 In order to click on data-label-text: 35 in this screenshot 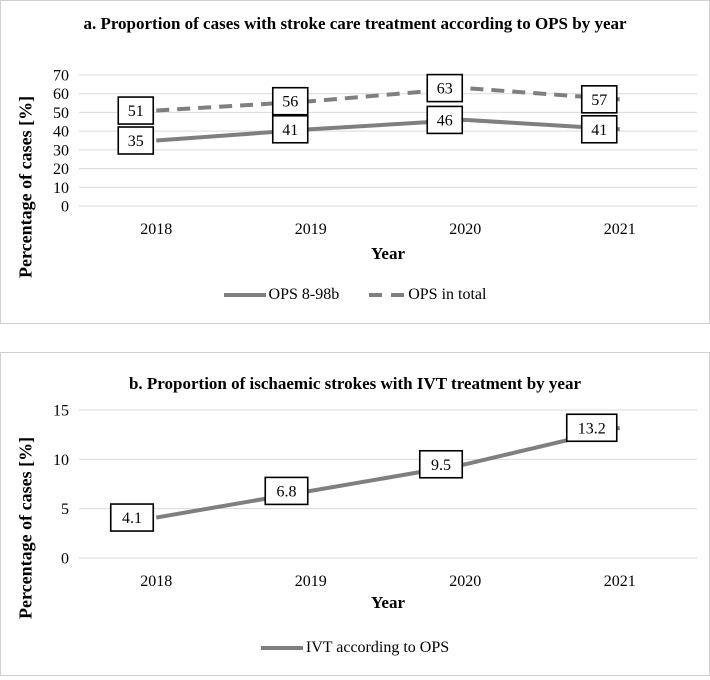, I will do `click(136, 141)`.